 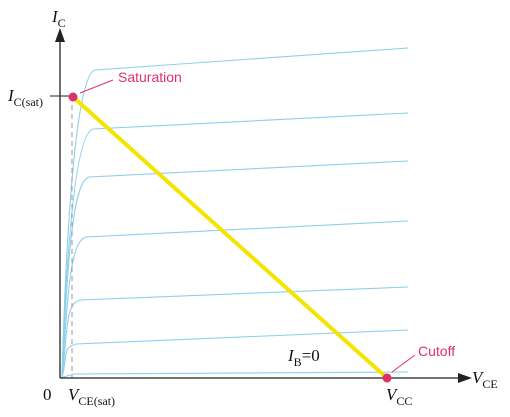 I want to click on x-axis-label: VCE, so click(x=485, y=379).